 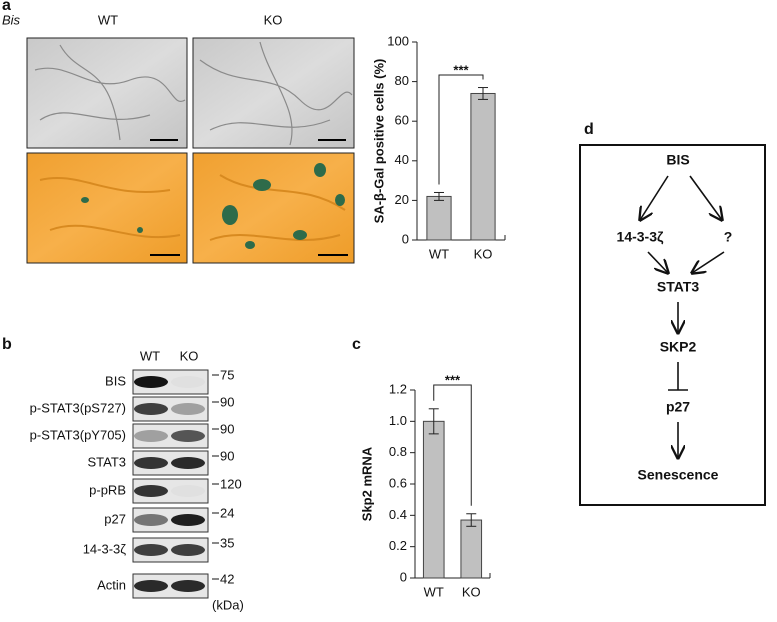 What do you see at coordinates (398, 40) in the screenshot?
I see `y-tick-label: 100` at bounding box center [398, 40].